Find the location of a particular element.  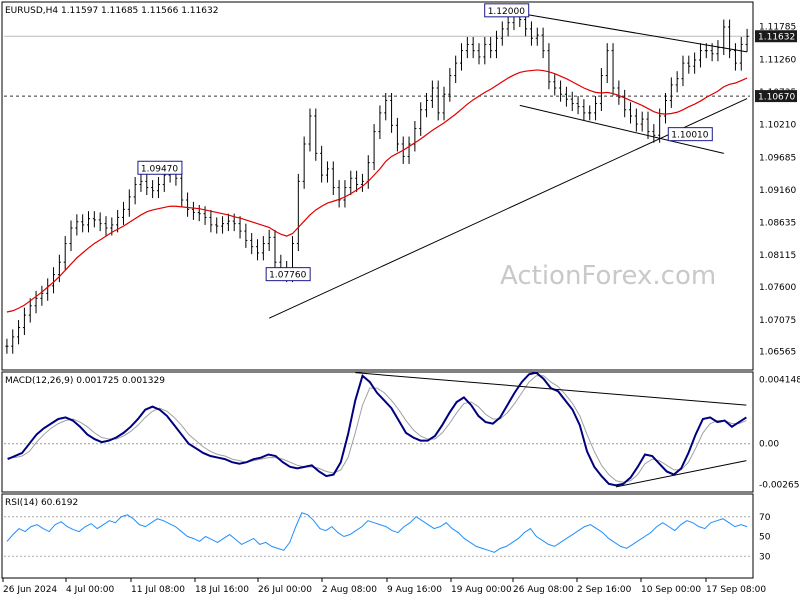

x-tick-label: 26 Jun 2024 is located at coordinates (30, 590).